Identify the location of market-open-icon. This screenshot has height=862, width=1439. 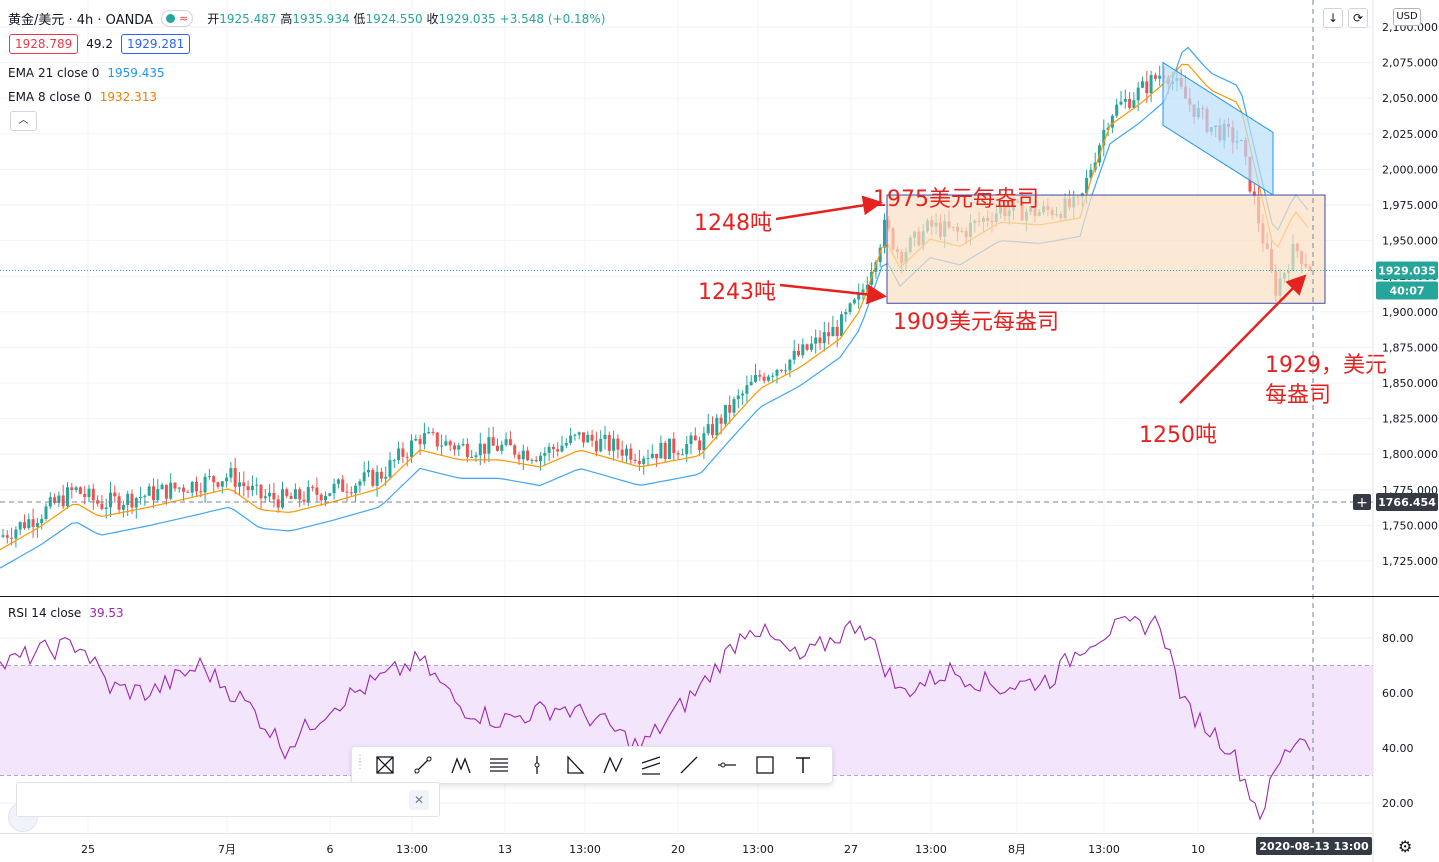
(170, 18).